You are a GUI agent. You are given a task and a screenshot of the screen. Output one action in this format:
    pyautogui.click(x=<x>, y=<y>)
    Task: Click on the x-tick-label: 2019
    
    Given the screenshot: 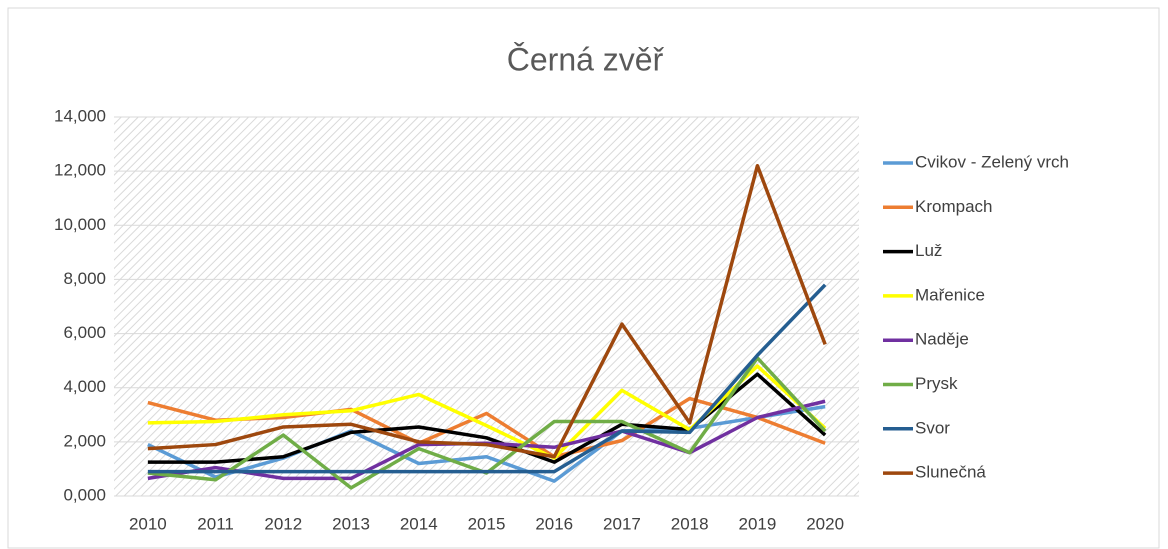 What is the action you would take?
    pyautogui.click(x=757, y=523)
    